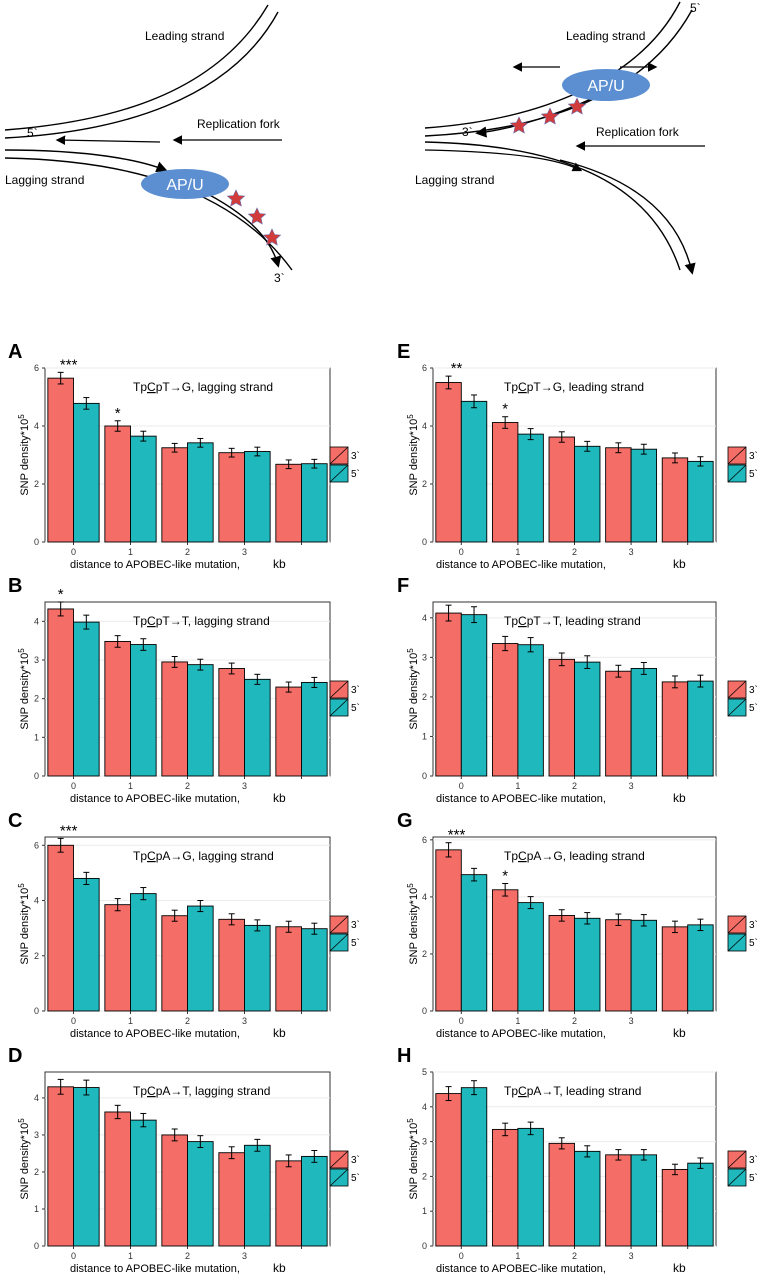 This screenshot has height=1280, width=762. I want to click on panel-title: TpCpT→G, leading strand, so click(574, 387).